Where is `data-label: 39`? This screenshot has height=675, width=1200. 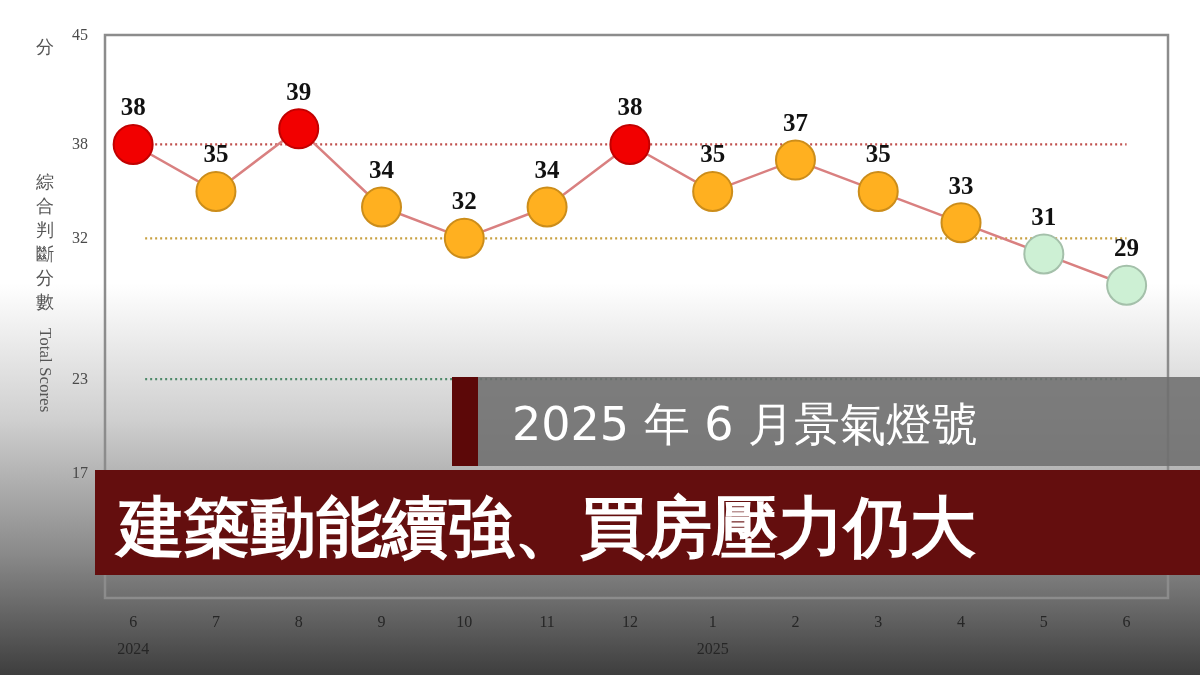 data-label: 39 is located at coordinates (299, 91).